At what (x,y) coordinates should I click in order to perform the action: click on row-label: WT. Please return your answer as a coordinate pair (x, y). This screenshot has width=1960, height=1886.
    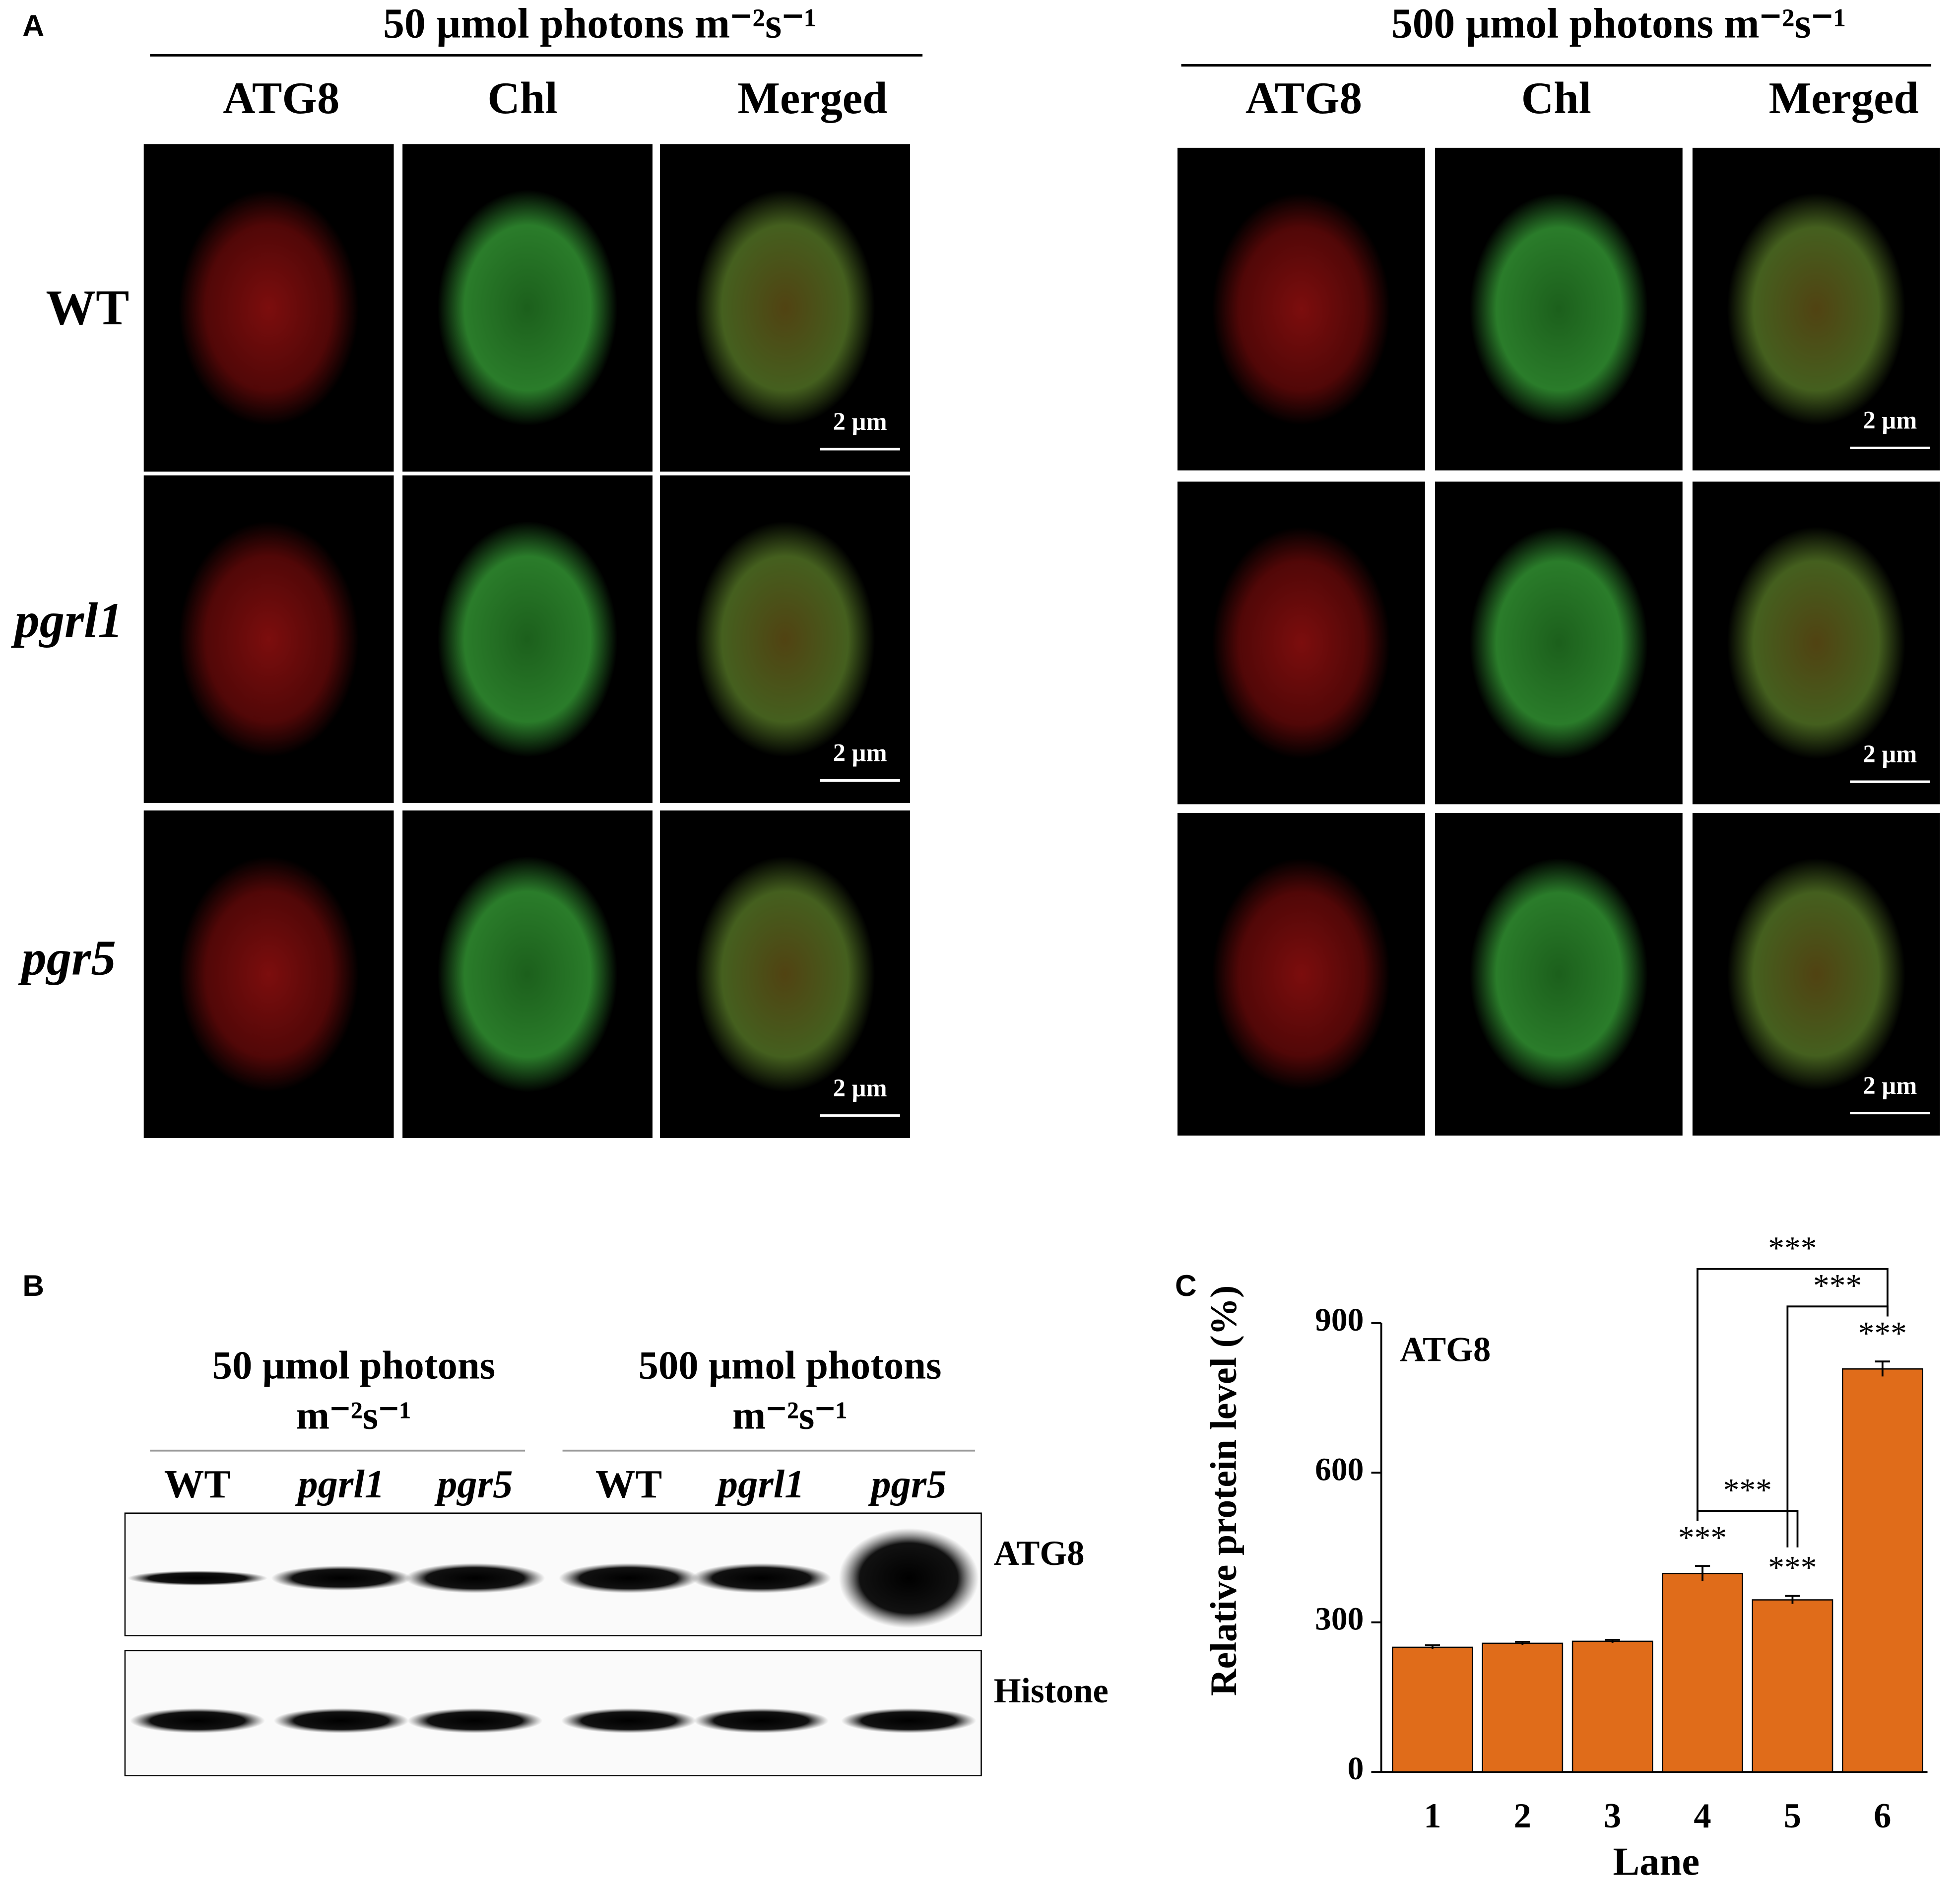
    Looking at the image, I should click on (87, 307).